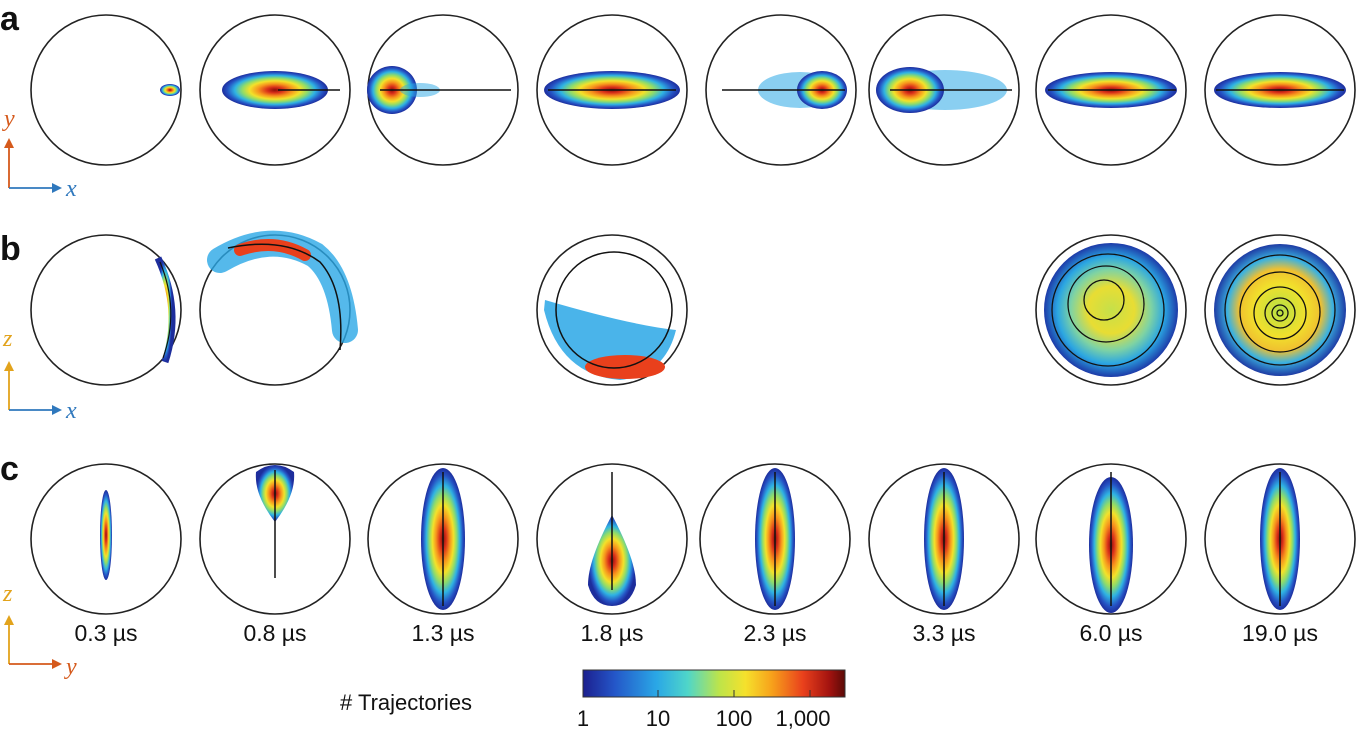 This screenshot has height=737, width=1356. I want to click on time-label-4: 1.8 µs, so click(612, 633).